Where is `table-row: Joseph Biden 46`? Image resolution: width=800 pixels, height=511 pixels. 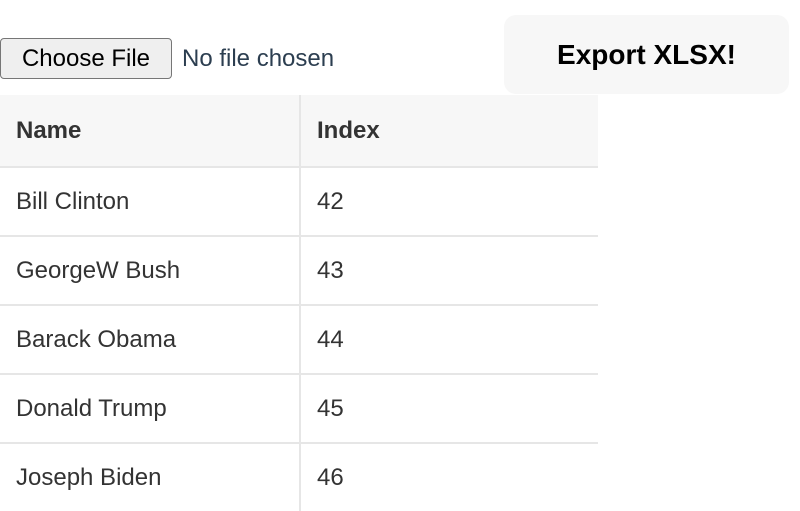 table-row: Joseph Biden 46 is located at coordinates (299, 477).